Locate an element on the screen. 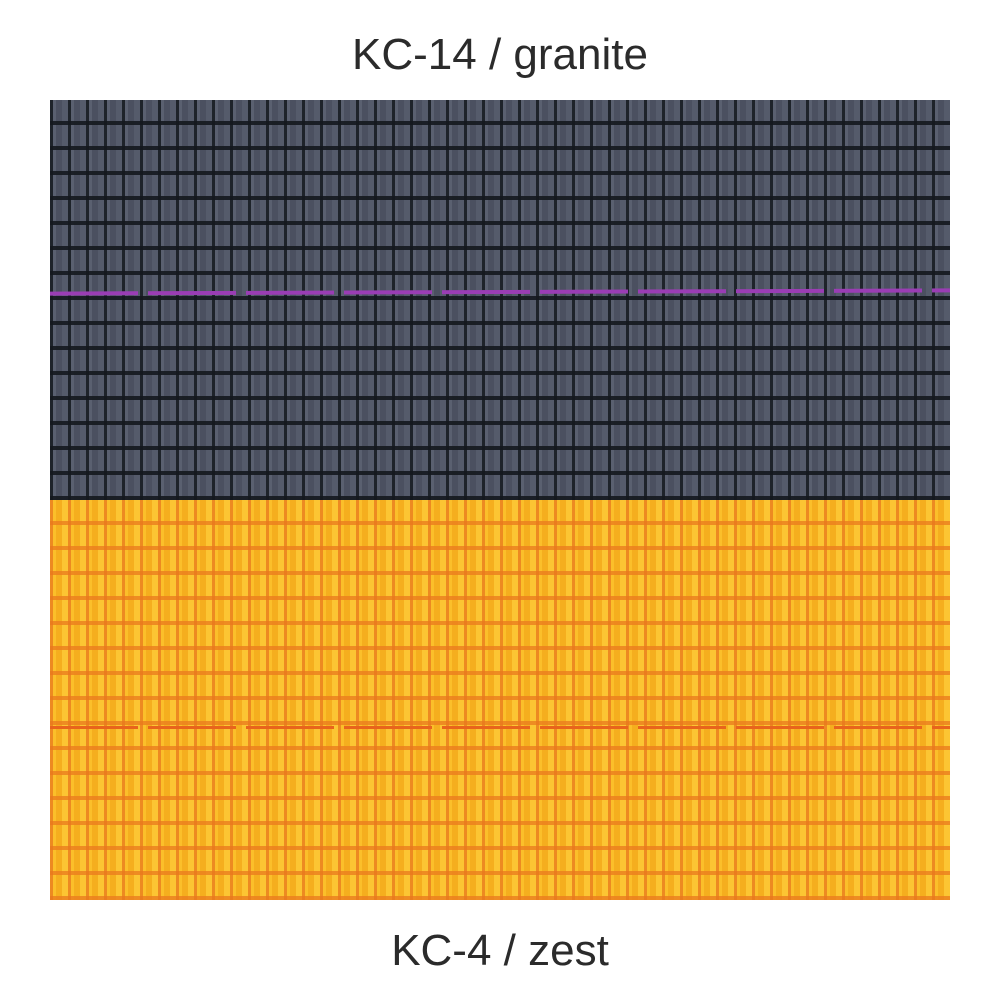 Image resolution: width=1000 pixels, height=1000 pixels. swatch-label-zest: KC-4 / zest is located at coordinates (500, 950).